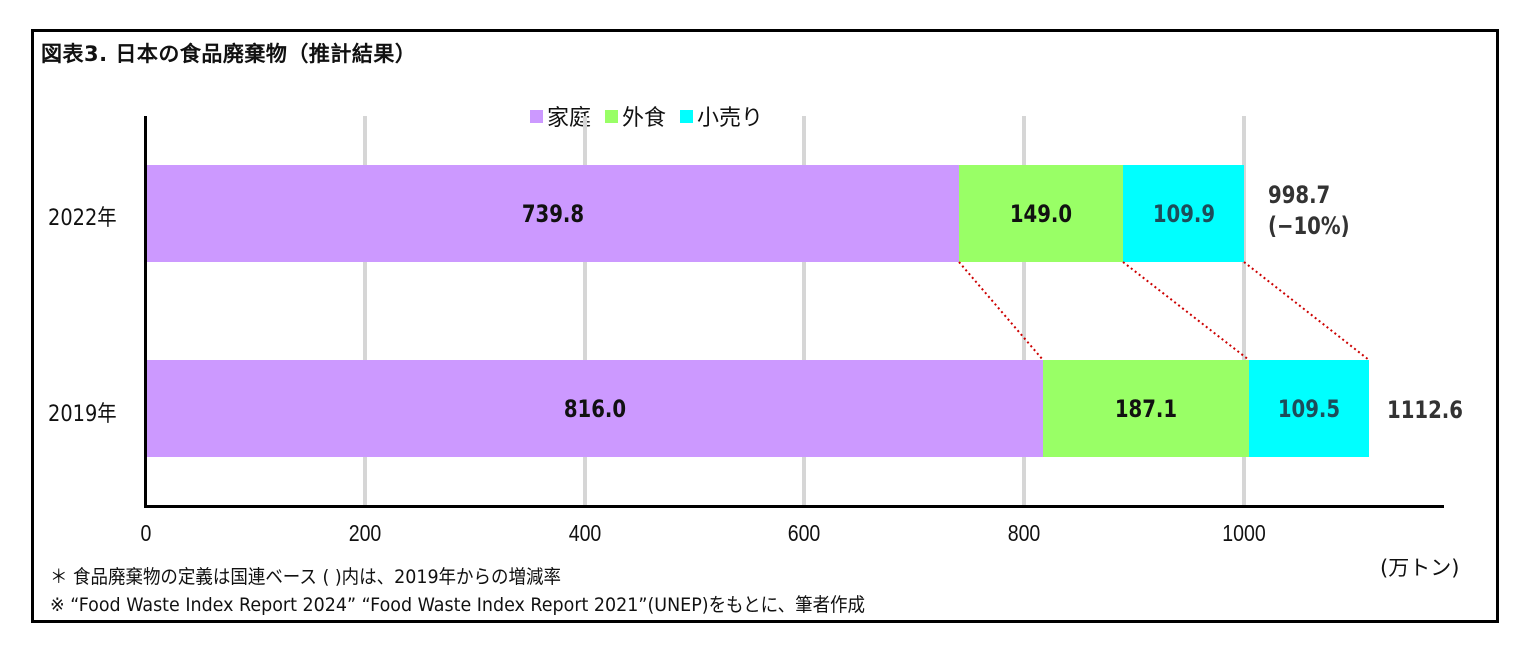 This screenshot has height=651, width=1531. I want to click on footnote-definition: ＊ 食品廃棄物の定義は国連ベース ( )内は、2019年からの増減率, so click(305, 577).